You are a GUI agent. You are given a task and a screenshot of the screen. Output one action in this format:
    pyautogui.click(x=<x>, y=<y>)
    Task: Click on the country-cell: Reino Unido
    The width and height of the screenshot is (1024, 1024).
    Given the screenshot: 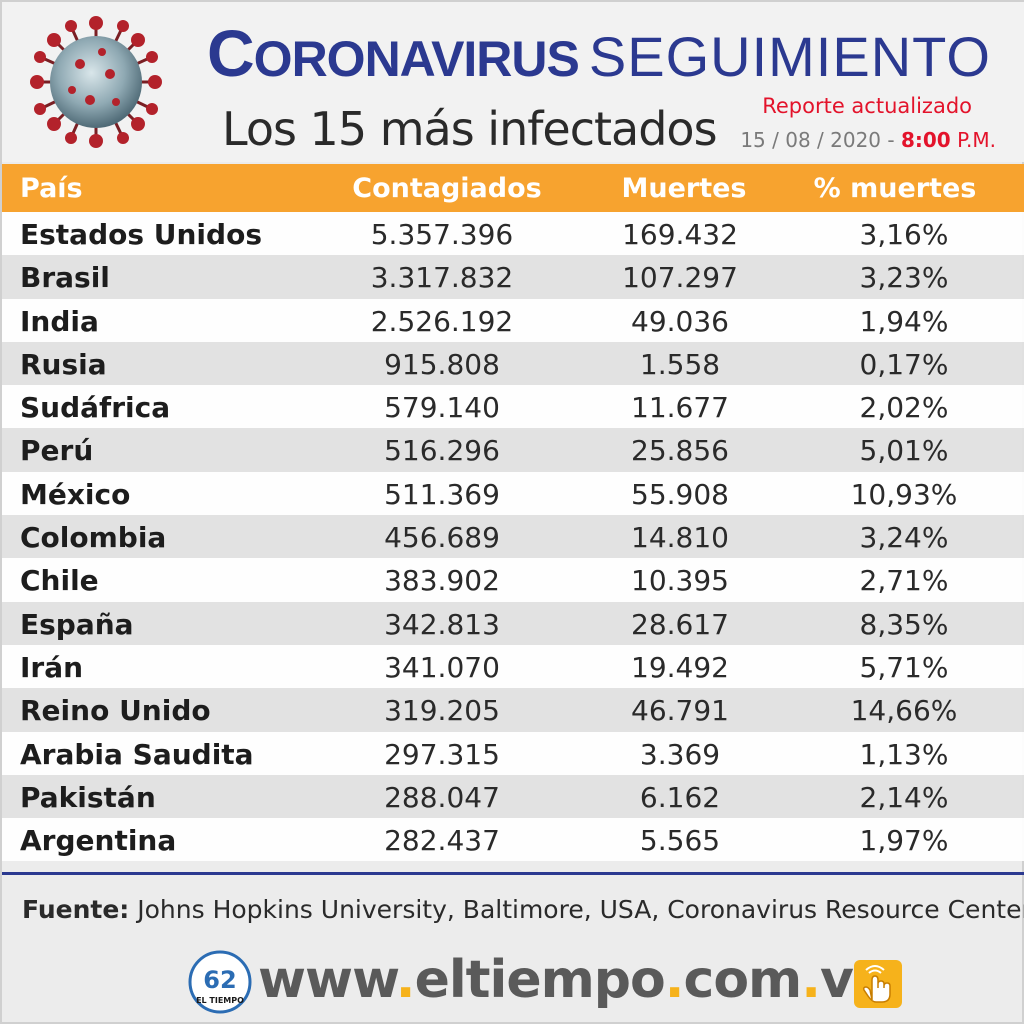 What is the action you would take?
    pyautogui.click(x=115, y=711)
    